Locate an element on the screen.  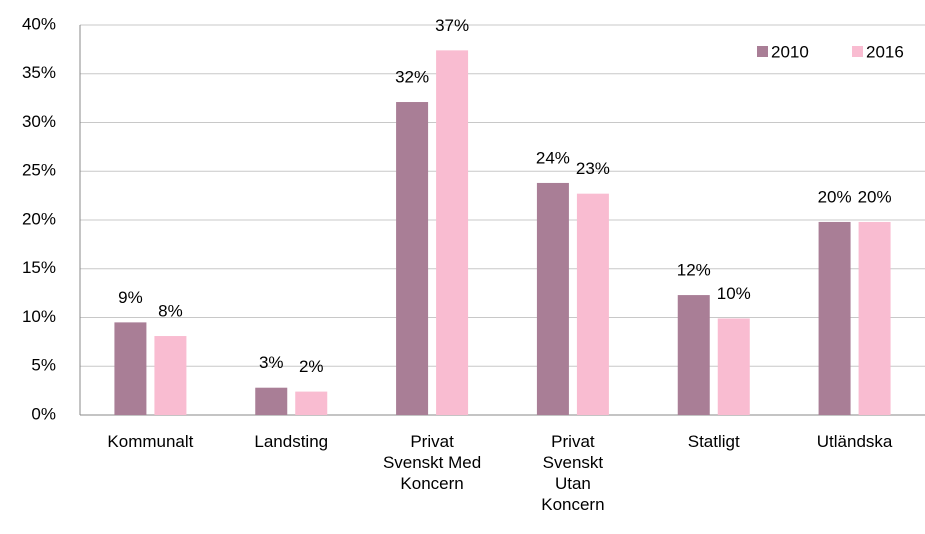
data-label: 23% is located at coordinates (593, 168).